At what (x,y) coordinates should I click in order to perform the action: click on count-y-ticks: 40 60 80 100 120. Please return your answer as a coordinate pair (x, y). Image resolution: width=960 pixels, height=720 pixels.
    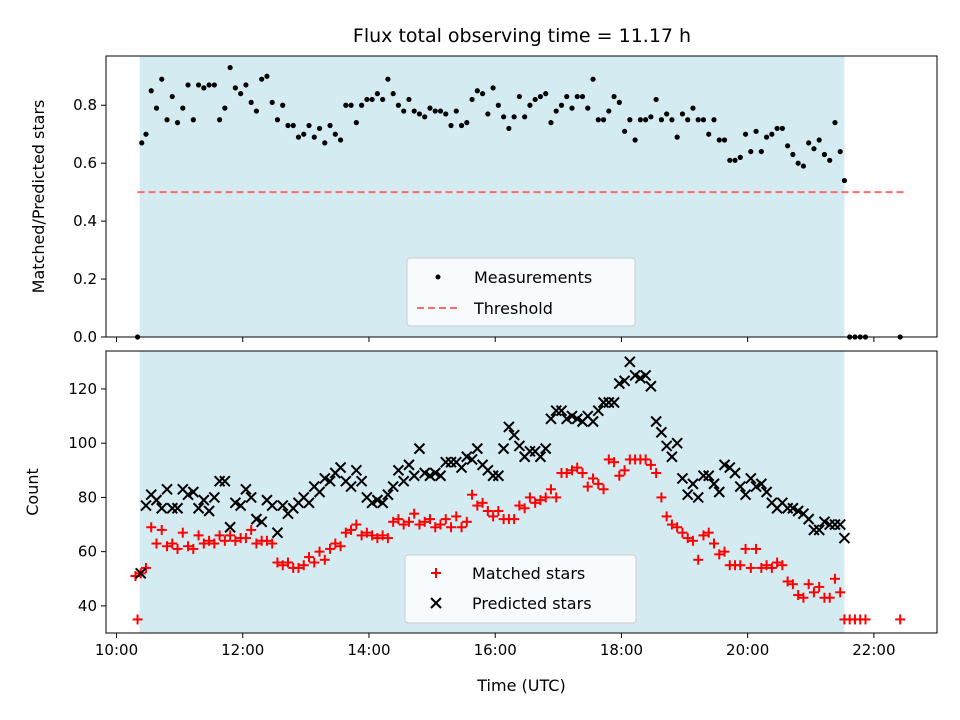
    Looking at the image, I should click on (87, 497).